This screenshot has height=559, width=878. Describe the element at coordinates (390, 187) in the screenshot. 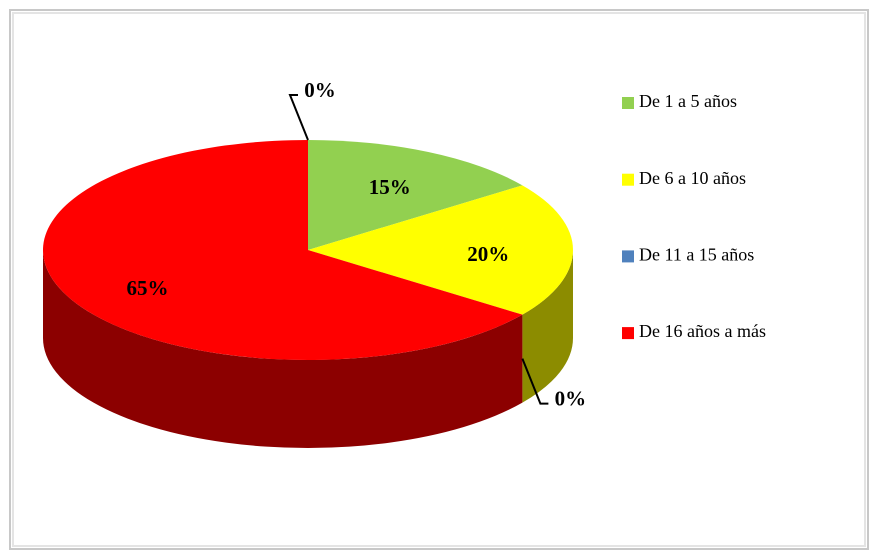

I see `data-label: 15%` at that location.